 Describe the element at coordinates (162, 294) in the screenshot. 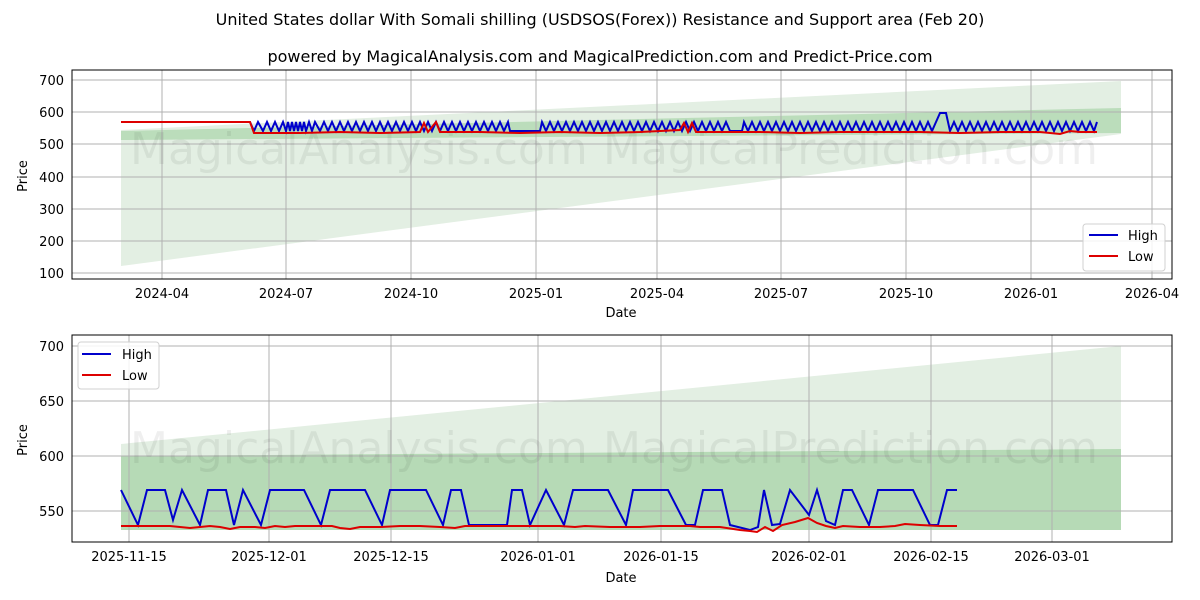

I see `svg-text: 2024-04` at that location.